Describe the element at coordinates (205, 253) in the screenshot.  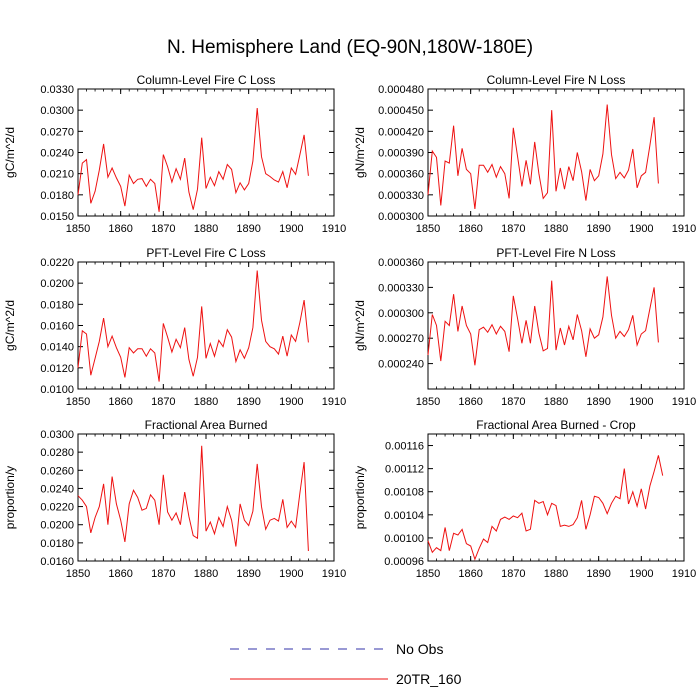
I see `panel-title: PFT-Level Fire C Loss` at that location.